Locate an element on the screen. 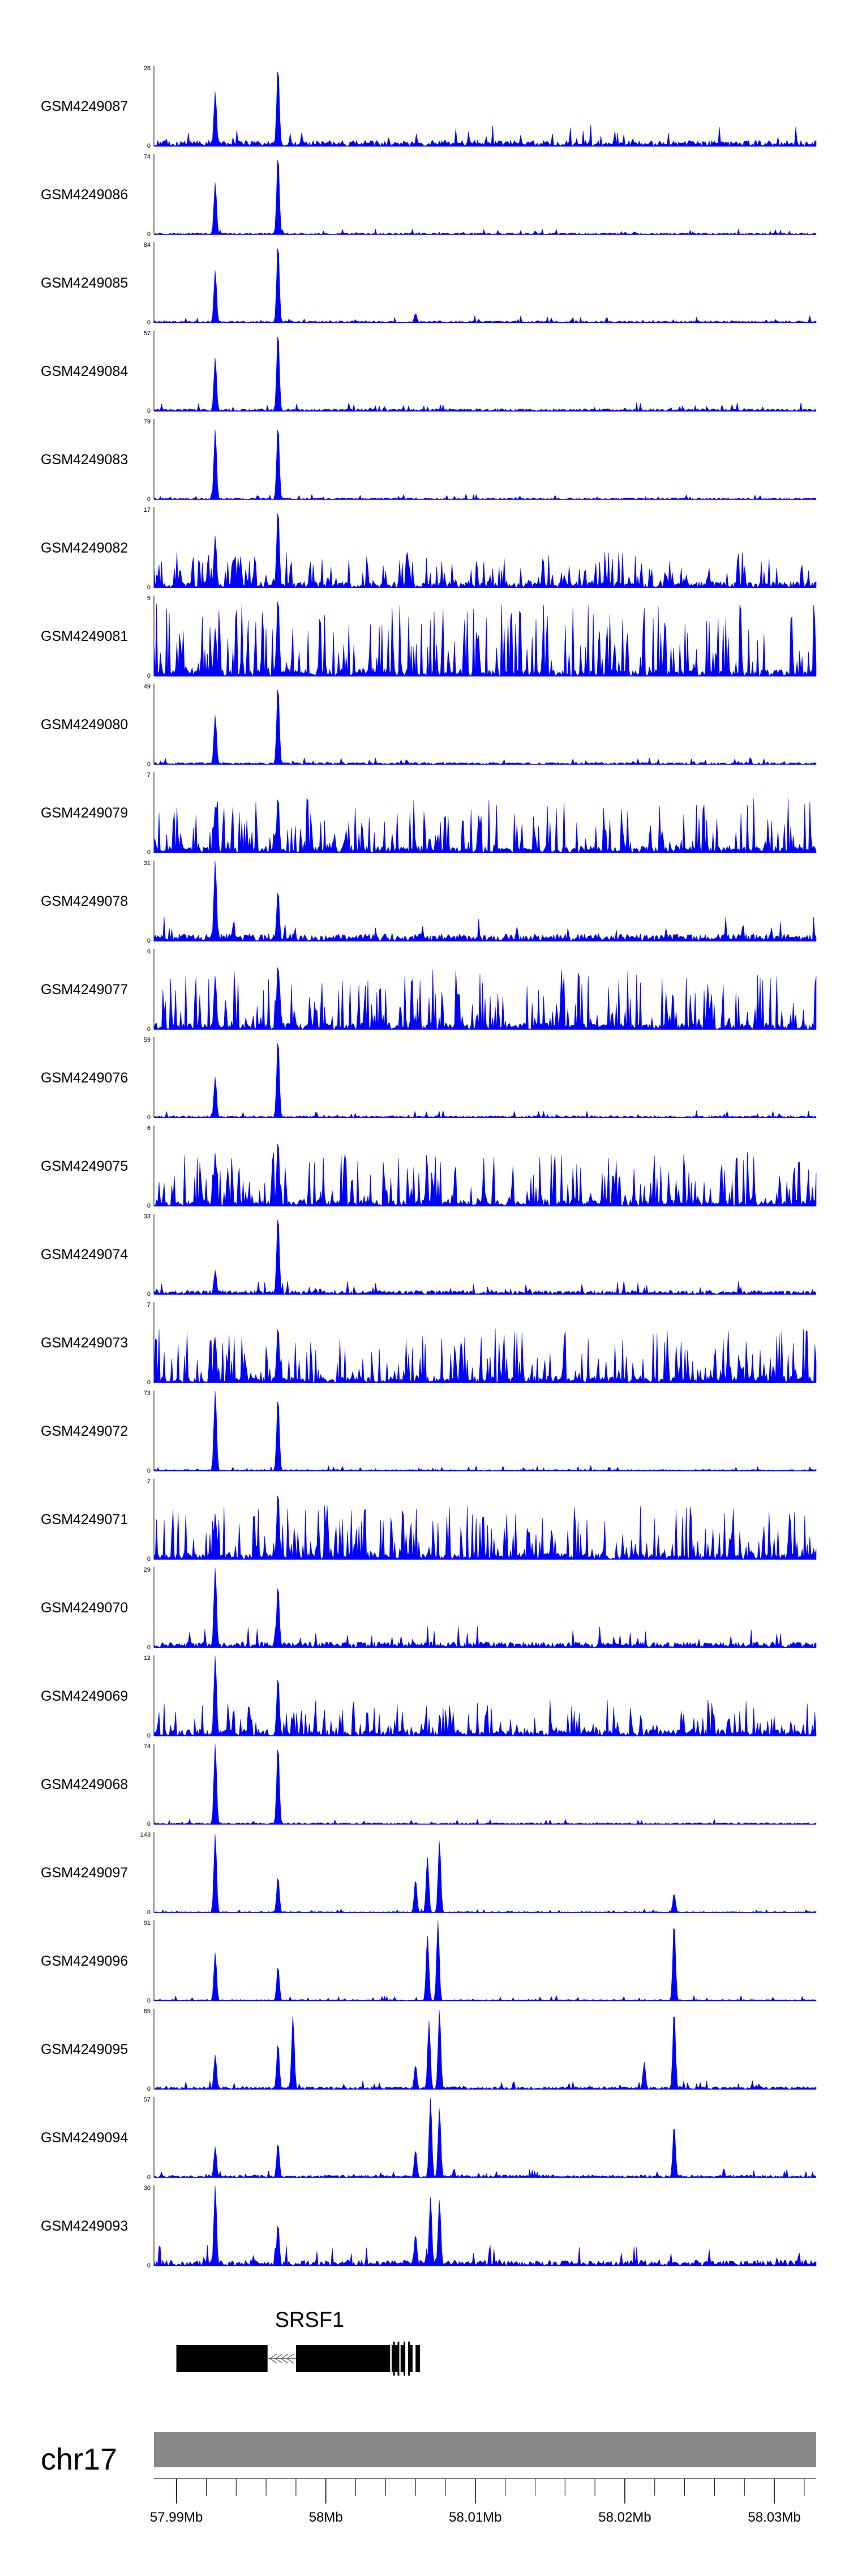  track-GSM4249075: GSM4249075 6 0 is located at coordinates (429, 1167).